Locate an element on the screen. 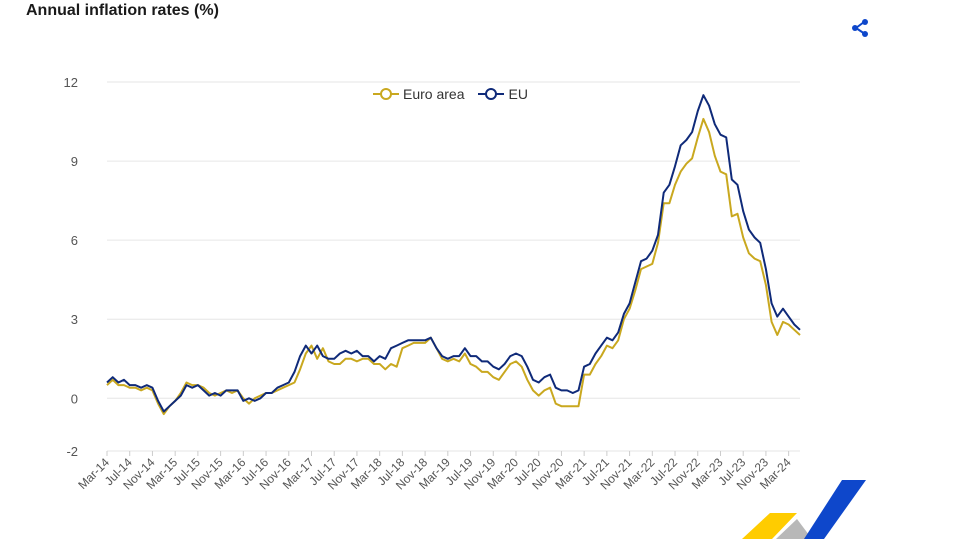 Image resolution: width=958 pixels, height=539 pixels. eurostat-logo is located at coordinates (804, 509).